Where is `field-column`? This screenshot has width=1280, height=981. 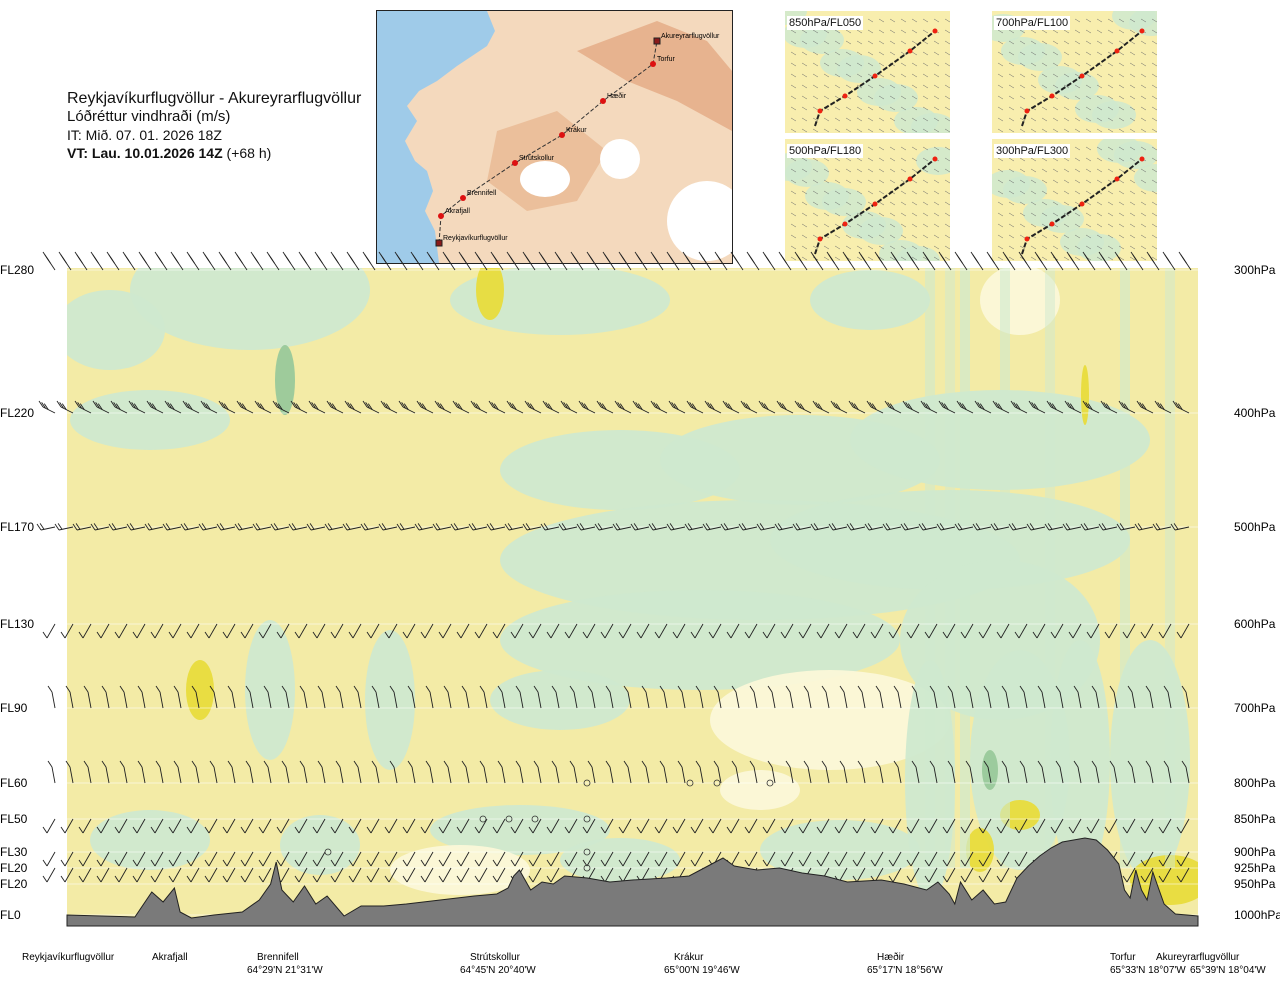 field-column is located at coordinates (1170, 568).